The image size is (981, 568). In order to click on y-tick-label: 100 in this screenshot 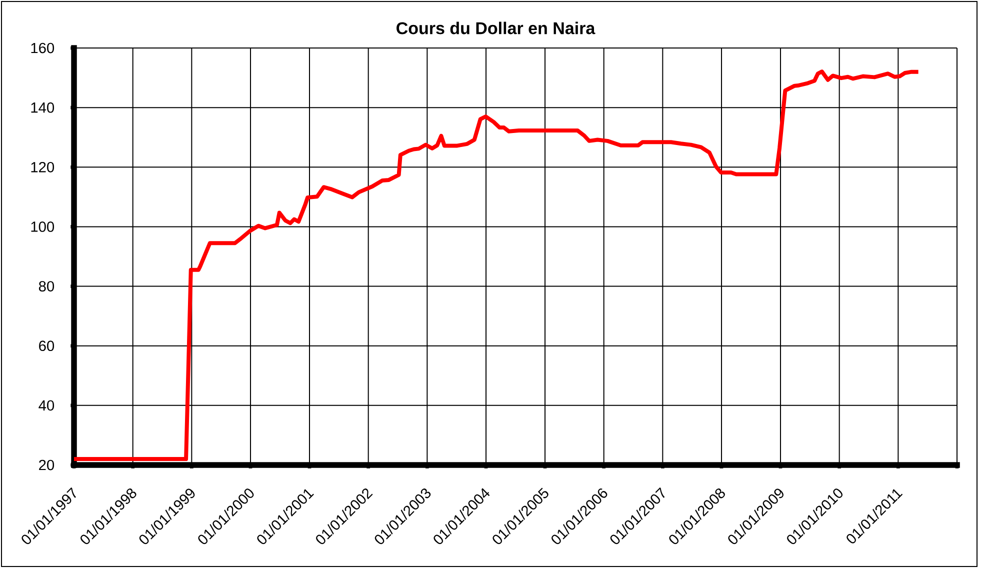, I will do `click(42, 227)`.